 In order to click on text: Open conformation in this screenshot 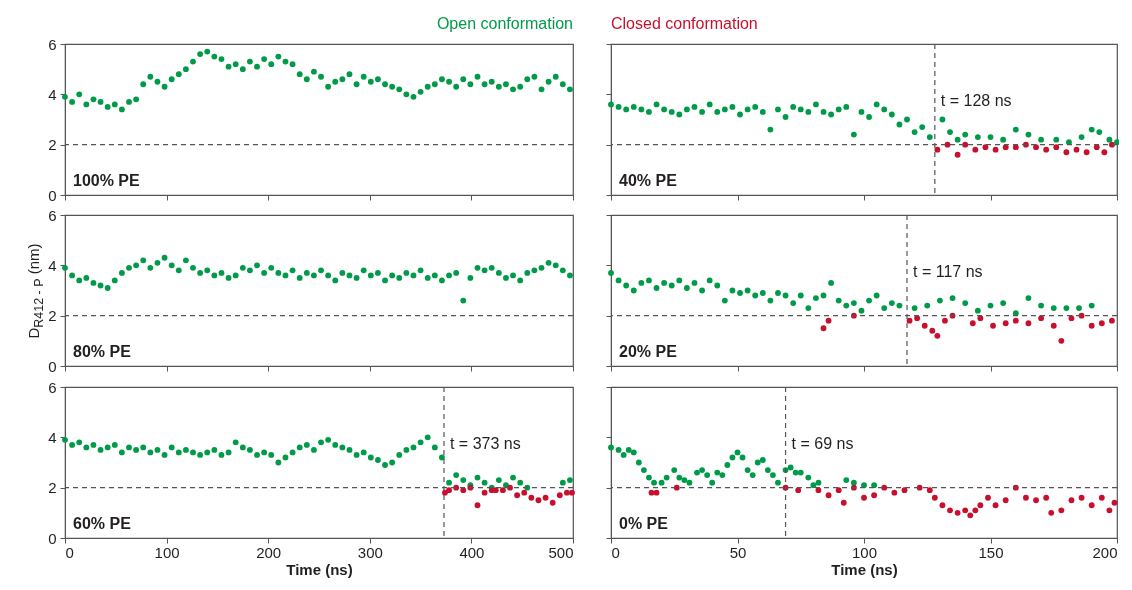, I will do `click(504, 23)`.